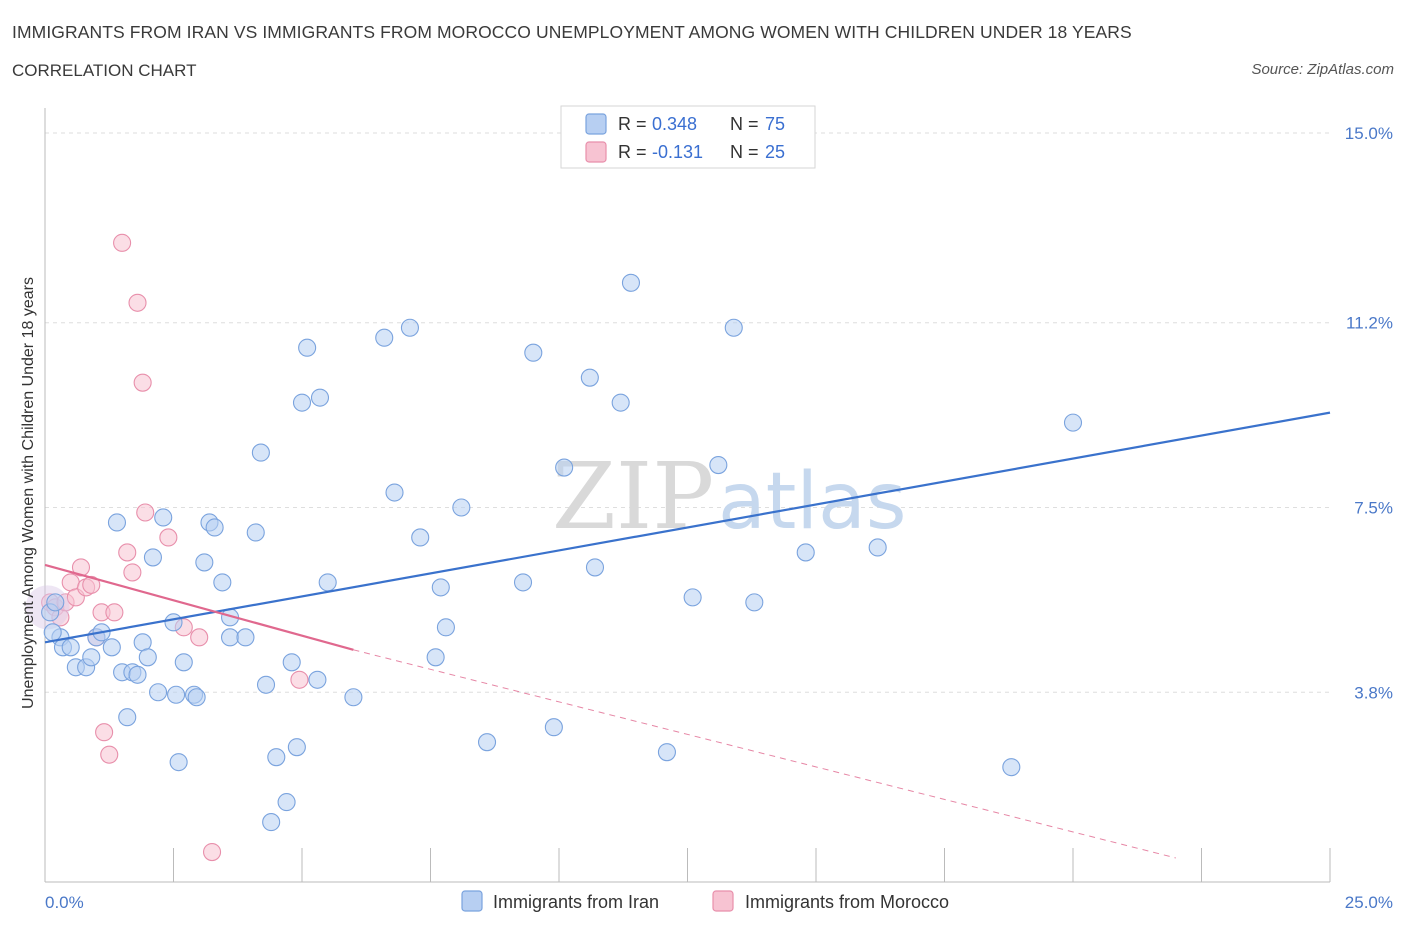  Describe the element at coordinates (1373, 692) in the screenshot. I see `y-tick-label-0: 3.8%` at that location.